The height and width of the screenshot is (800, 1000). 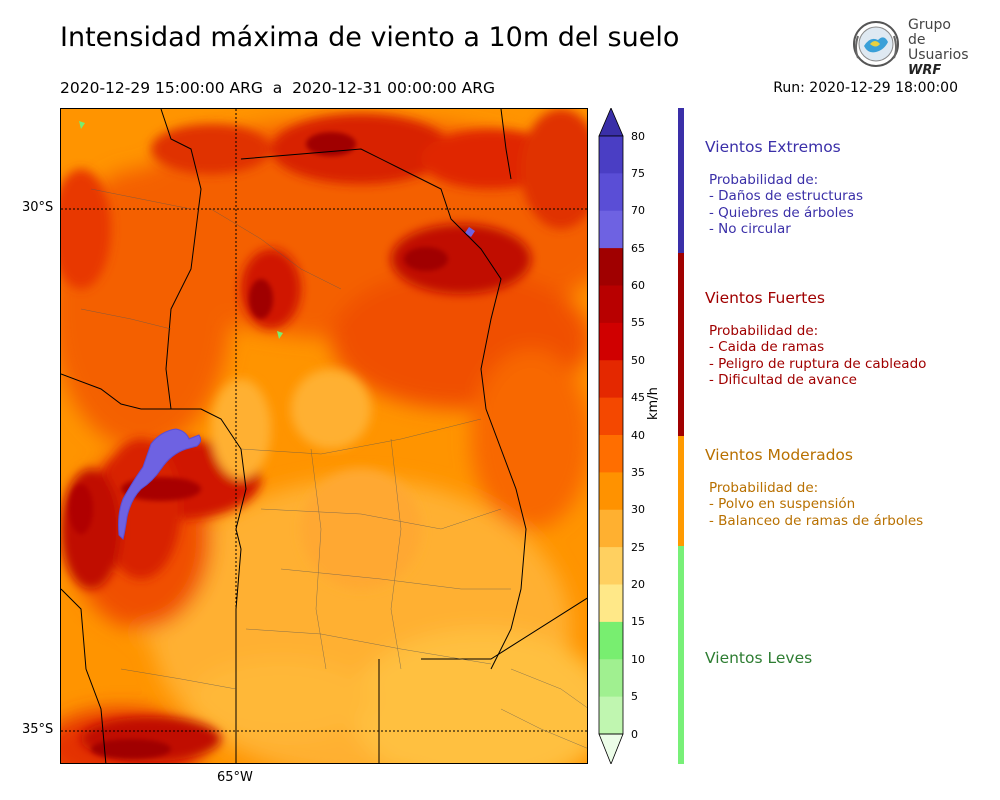 I want to click on logo-line-2: Usuarios, so click(x=938, y=55).